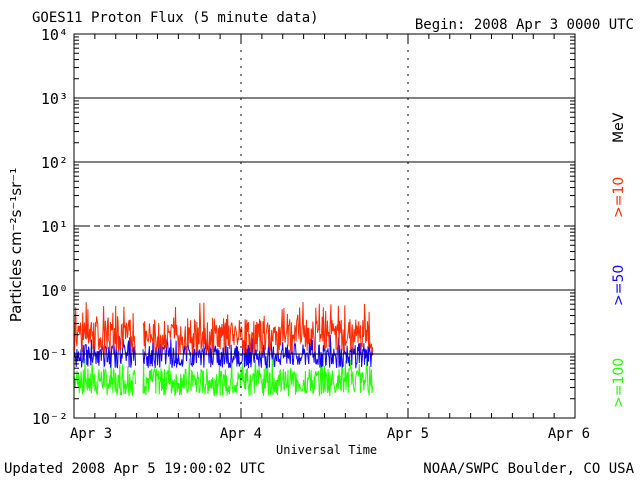  I want to click on series-line-ge10, so click(223, 328).